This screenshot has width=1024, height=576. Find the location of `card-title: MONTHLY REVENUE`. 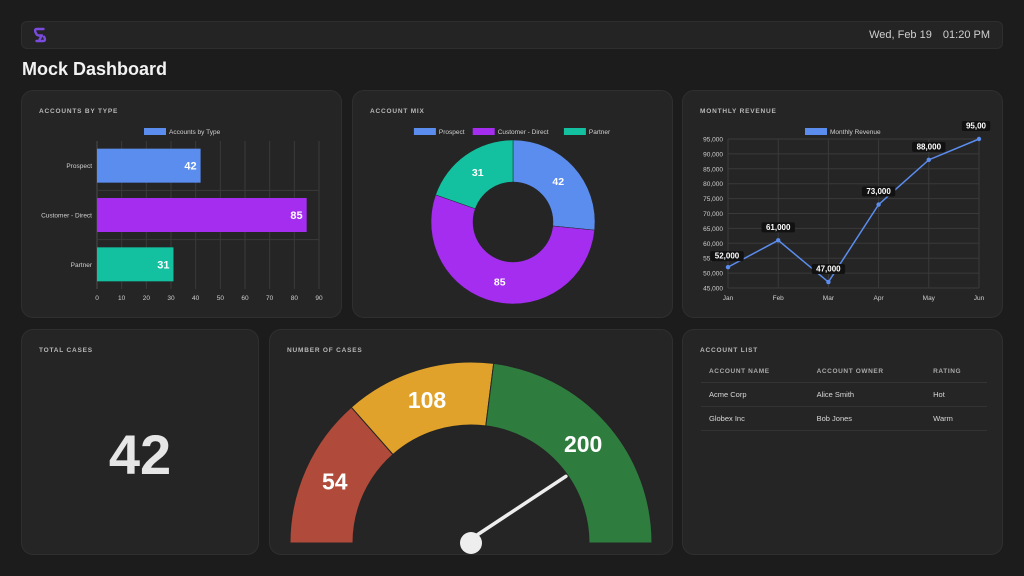

card-title: MONTHLY REVENUE is located at coordinates (738, 111).